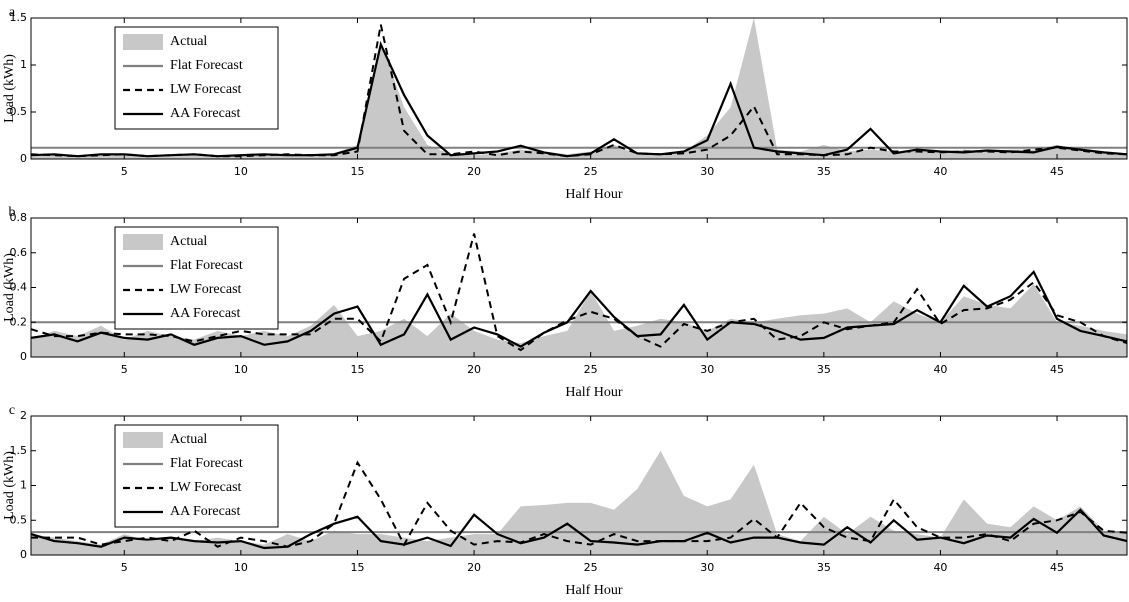 The image size is (1129, 602). What do you see at coordinates (12, 212) in the screenshot?
I see `panel-label: b` at bounding box center [12, 212].